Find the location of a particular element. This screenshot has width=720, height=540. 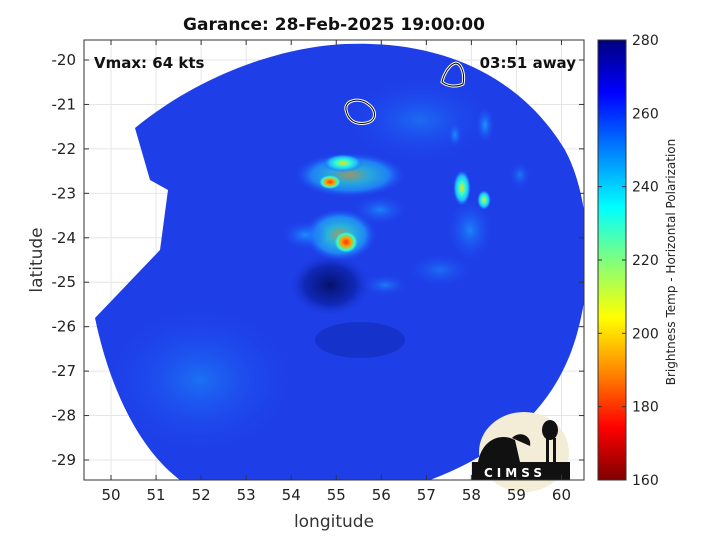

x-tick-label: 60 is located at coordinates (561, 495).